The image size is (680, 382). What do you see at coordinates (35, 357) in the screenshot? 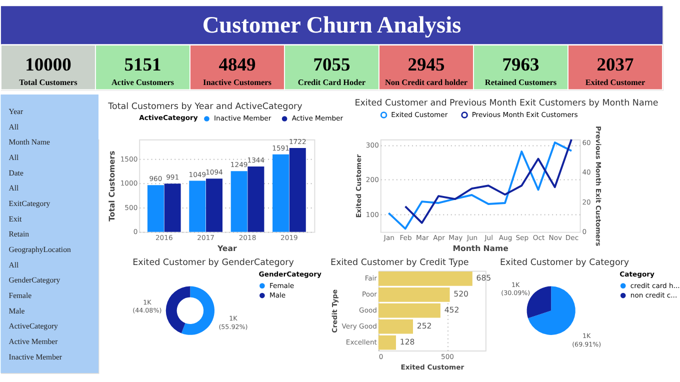
I see `text: Inactive Member` at bounding box center [35, 357].